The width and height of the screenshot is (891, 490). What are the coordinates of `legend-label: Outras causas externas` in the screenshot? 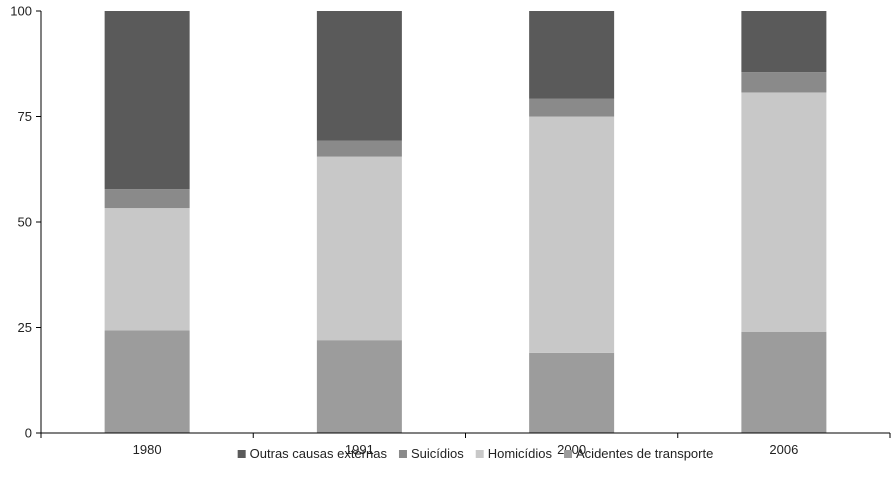 It's located at (319, 453).